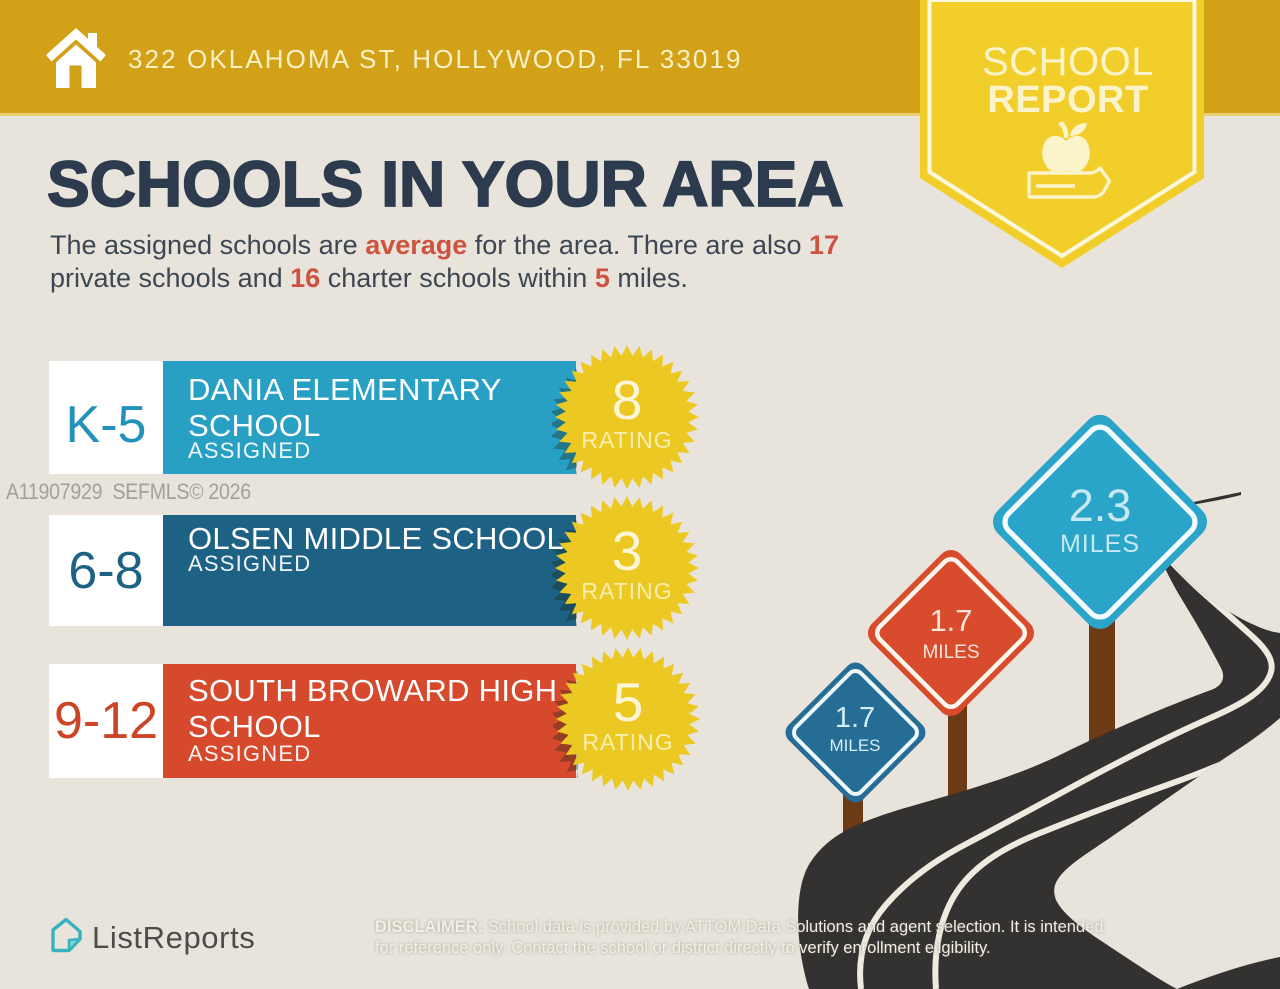  What do you see at coordinates (1068, 62) in the screenshot?
I see `svg-text: SCHOOL` at bounding box center [1068, 62].